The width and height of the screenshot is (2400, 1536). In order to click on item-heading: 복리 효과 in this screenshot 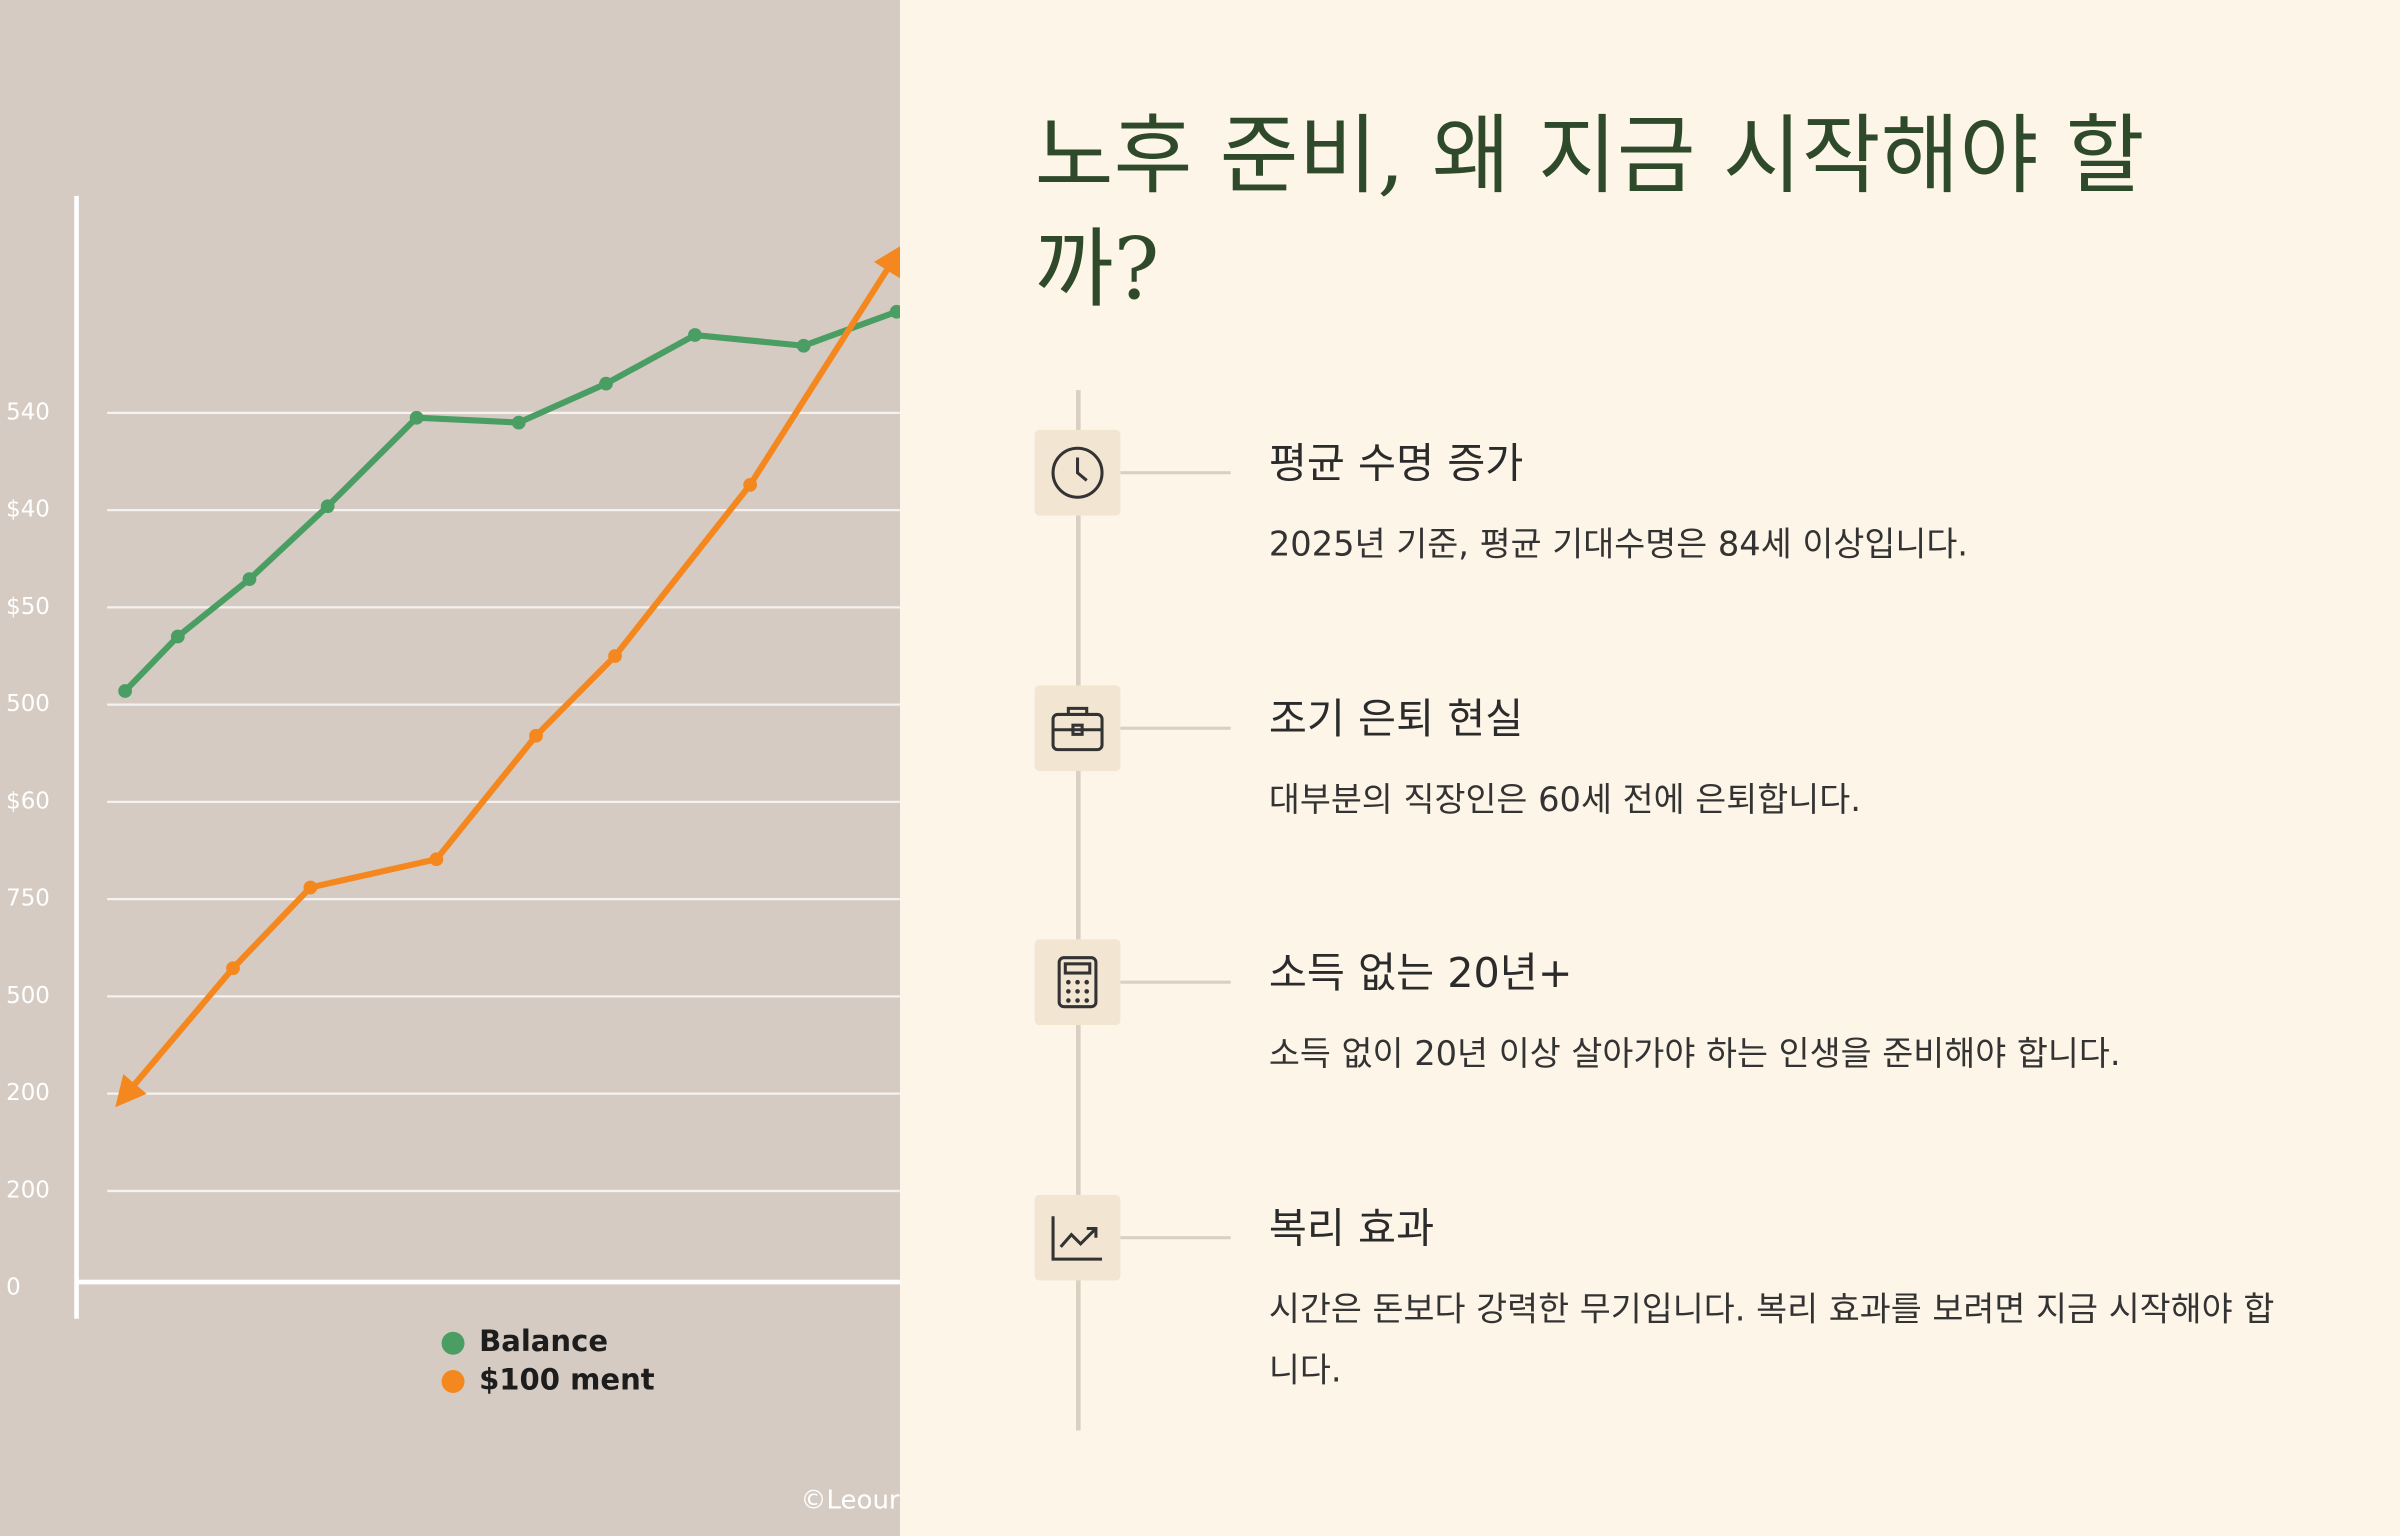, I will do `click(1351, 1228)`.